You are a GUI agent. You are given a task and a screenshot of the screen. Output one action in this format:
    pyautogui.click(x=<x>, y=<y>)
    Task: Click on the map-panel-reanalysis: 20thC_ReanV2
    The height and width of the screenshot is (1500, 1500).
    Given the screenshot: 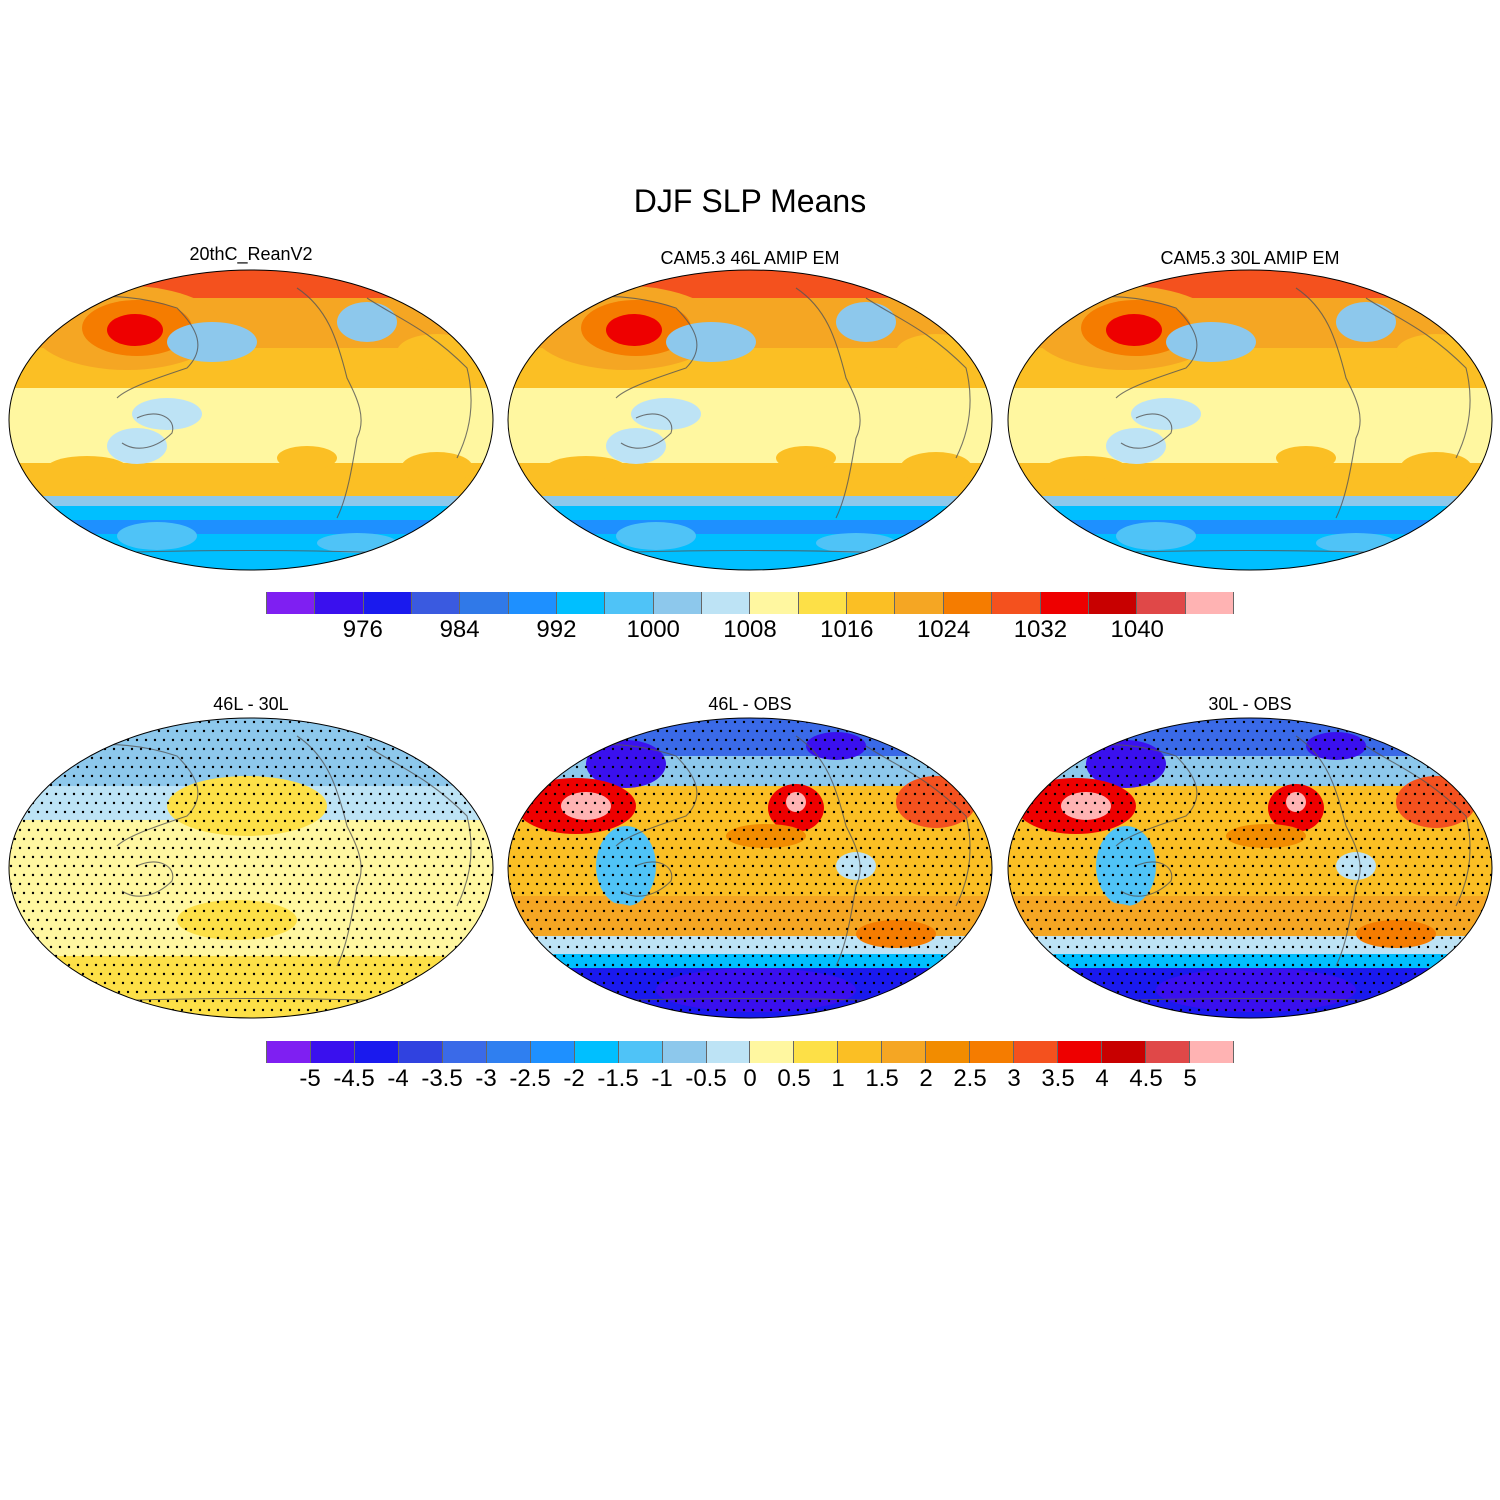 What is the action you would take?
    pyautogui.click(x=251, y=409)
    